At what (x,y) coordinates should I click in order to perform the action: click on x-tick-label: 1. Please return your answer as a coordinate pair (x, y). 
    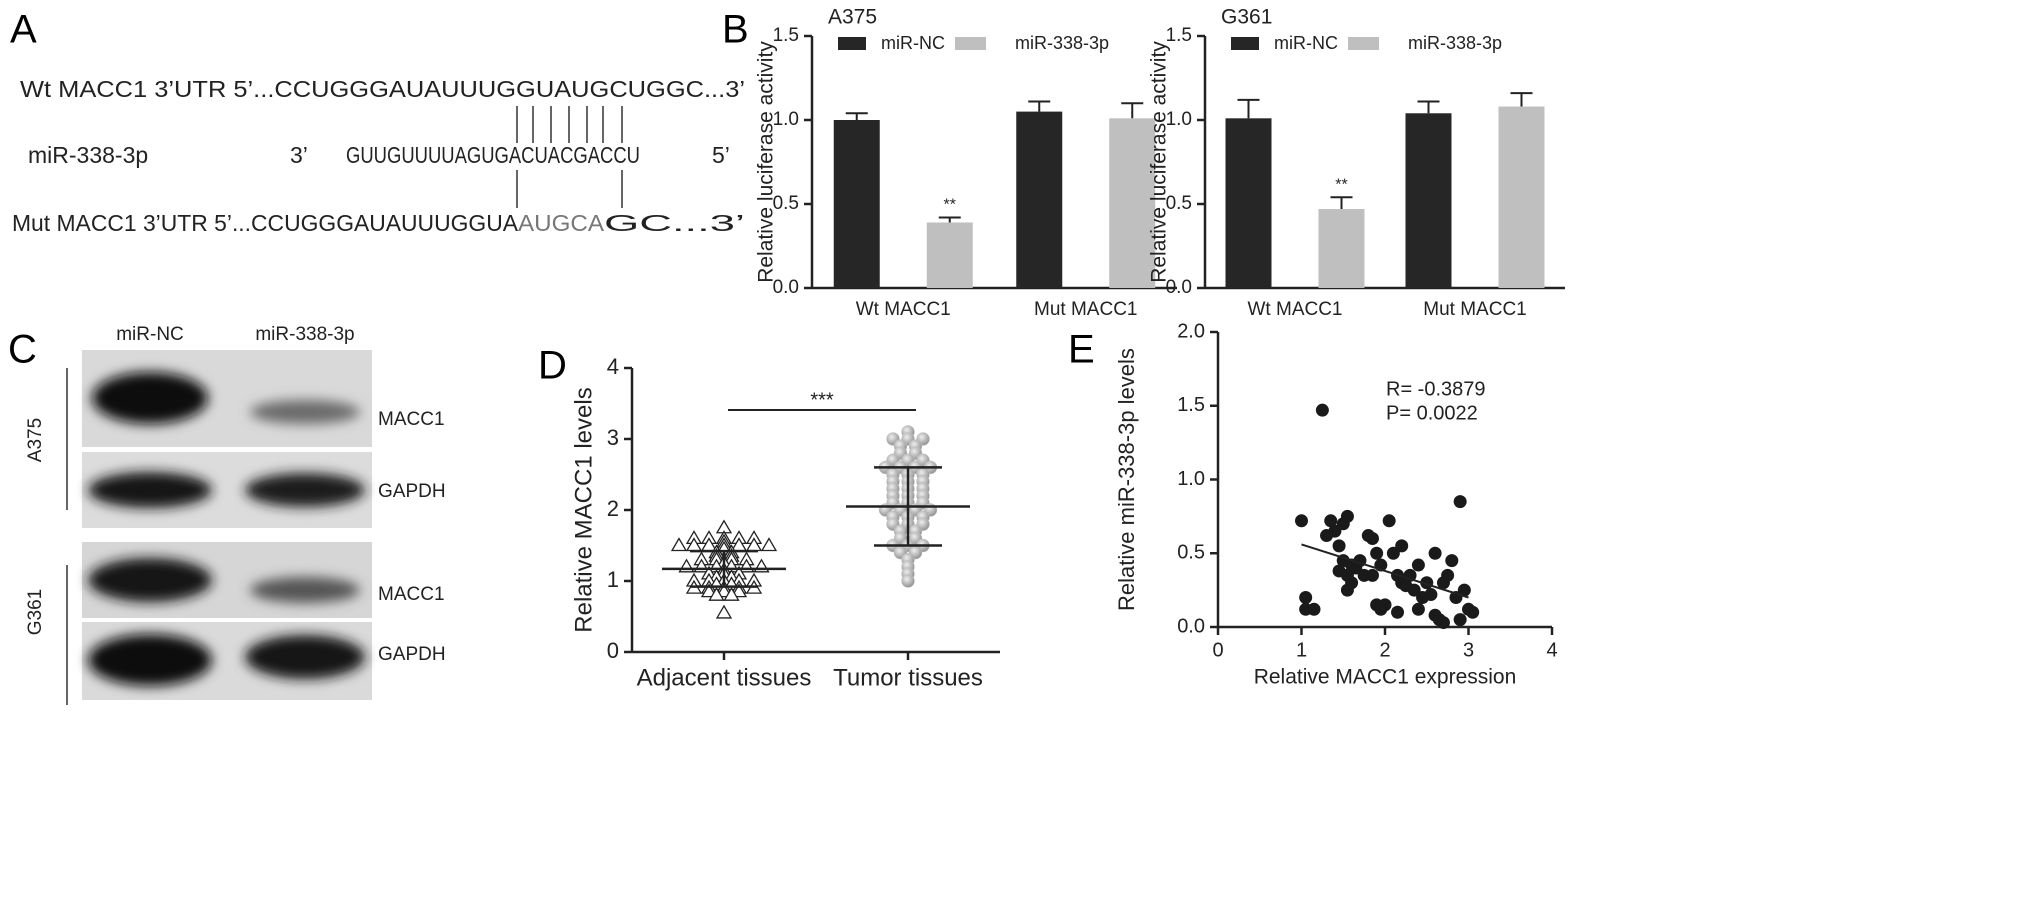
    Looking at the image, I should click on (1301, 650).